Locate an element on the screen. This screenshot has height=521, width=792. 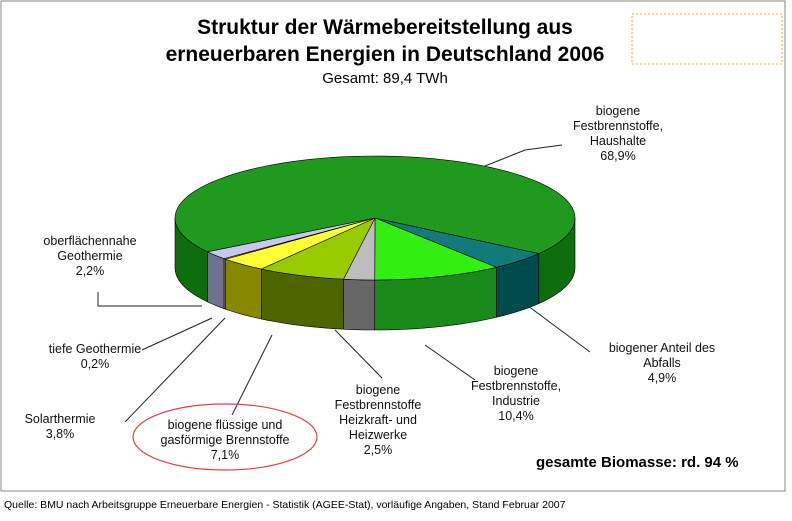
slice-label: biogene Festbrennstoffe, Haushalte 68,9% is located at coordinates (618, 134).